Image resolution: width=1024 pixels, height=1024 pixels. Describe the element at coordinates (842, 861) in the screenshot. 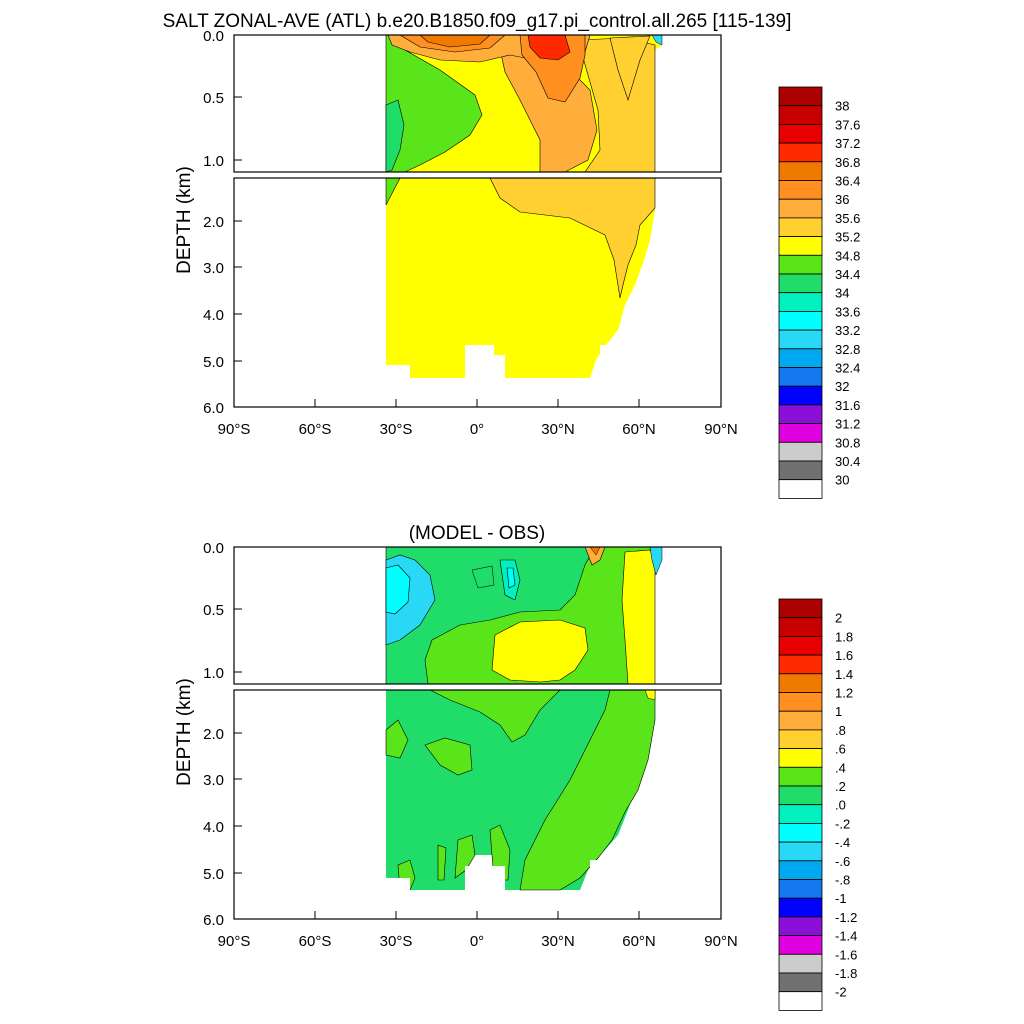

I see `colorbar2-label-13: -.6` at that location.